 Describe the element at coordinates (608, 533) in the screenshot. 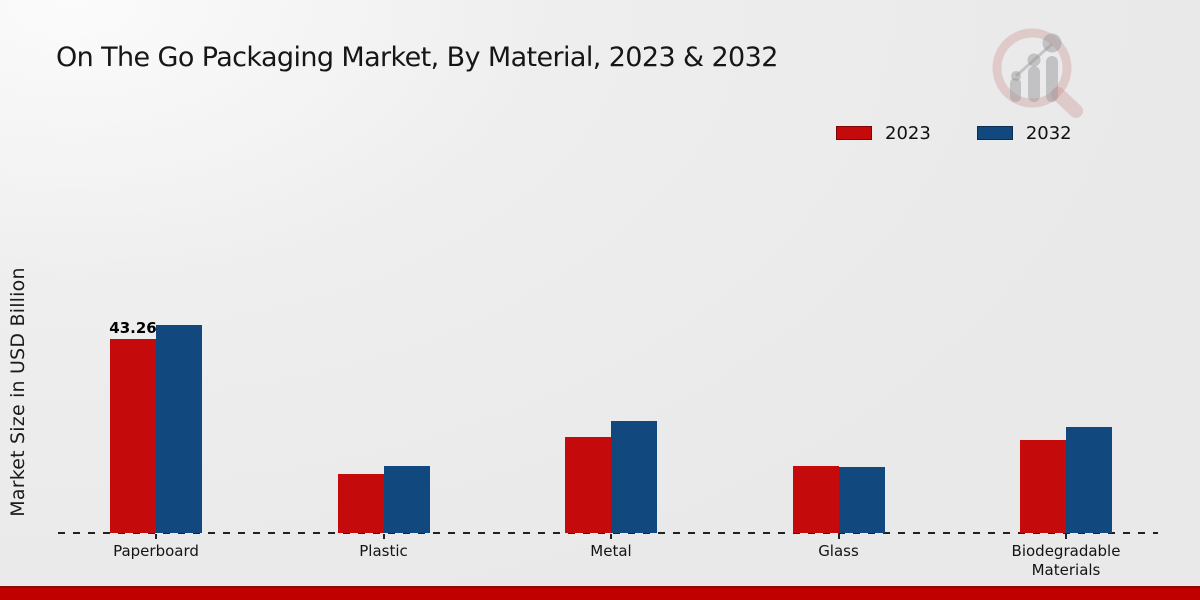

I see `x-axis-baseline` at that location.